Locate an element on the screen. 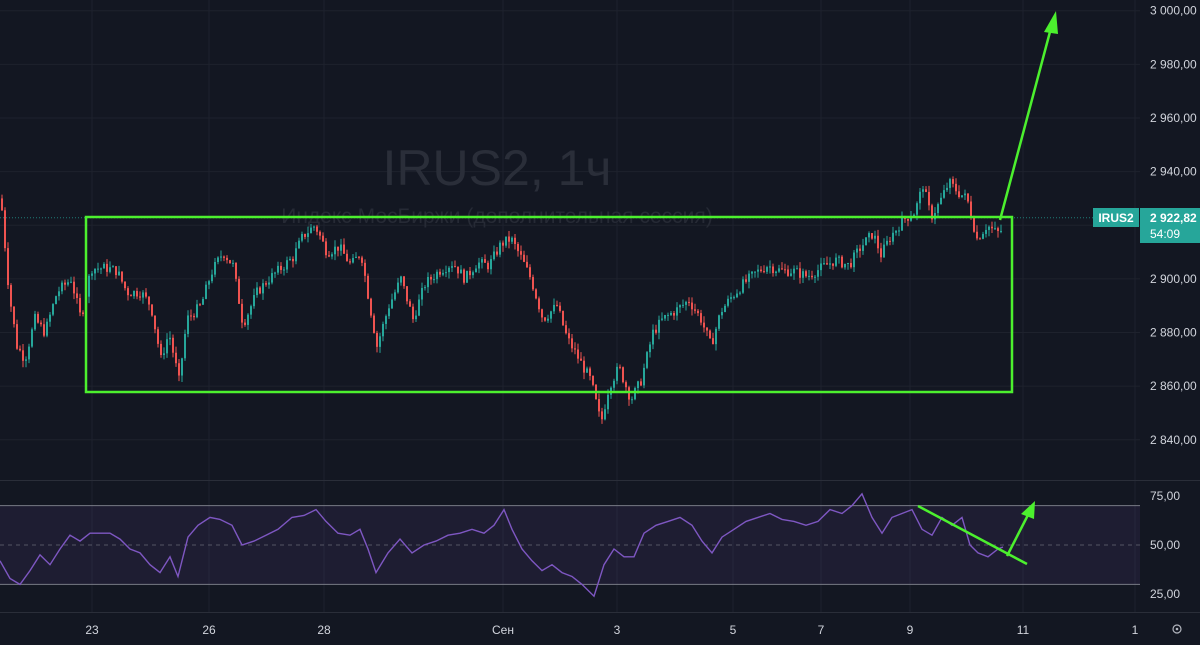 This screenshot has width=1200, height=645. price-tick-label: 2 940,00 is located at coordinates (1173, 172).